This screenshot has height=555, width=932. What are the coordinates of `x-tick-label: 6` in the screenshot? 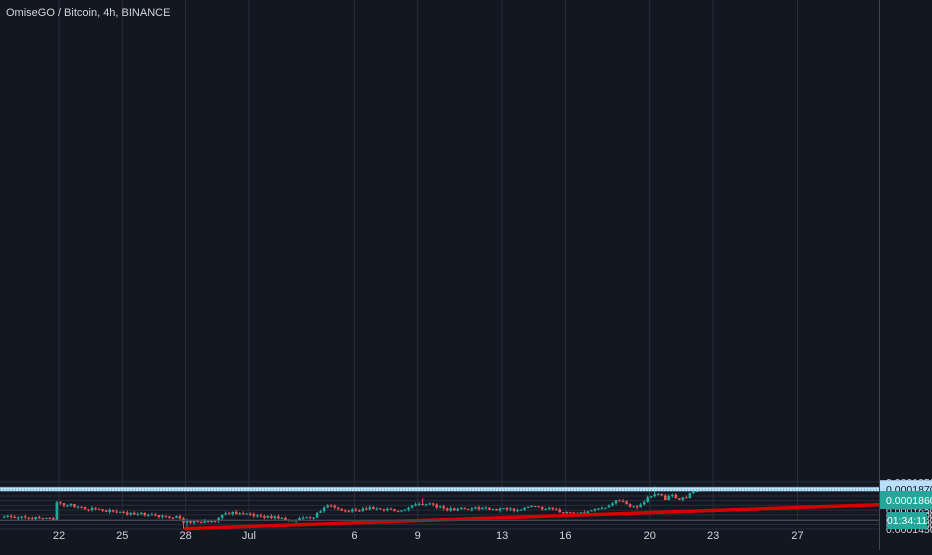 It's located at (354, 536).